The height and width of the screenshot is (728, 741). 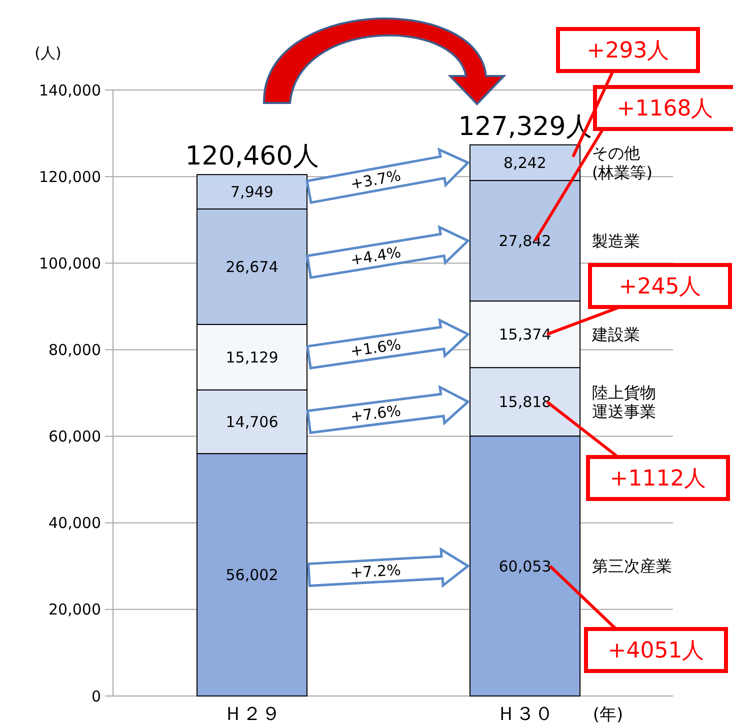 What do you see at coordinates (74, 349) in the screenshot?
I see `y-tick-label: 80,000` at bounding box center [74, 349].